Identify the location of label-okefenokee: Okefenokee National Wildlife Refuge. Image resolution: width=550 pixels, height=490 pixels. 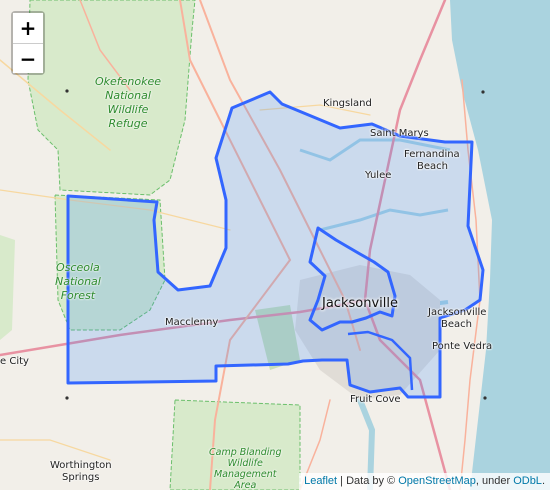
(128, 103).